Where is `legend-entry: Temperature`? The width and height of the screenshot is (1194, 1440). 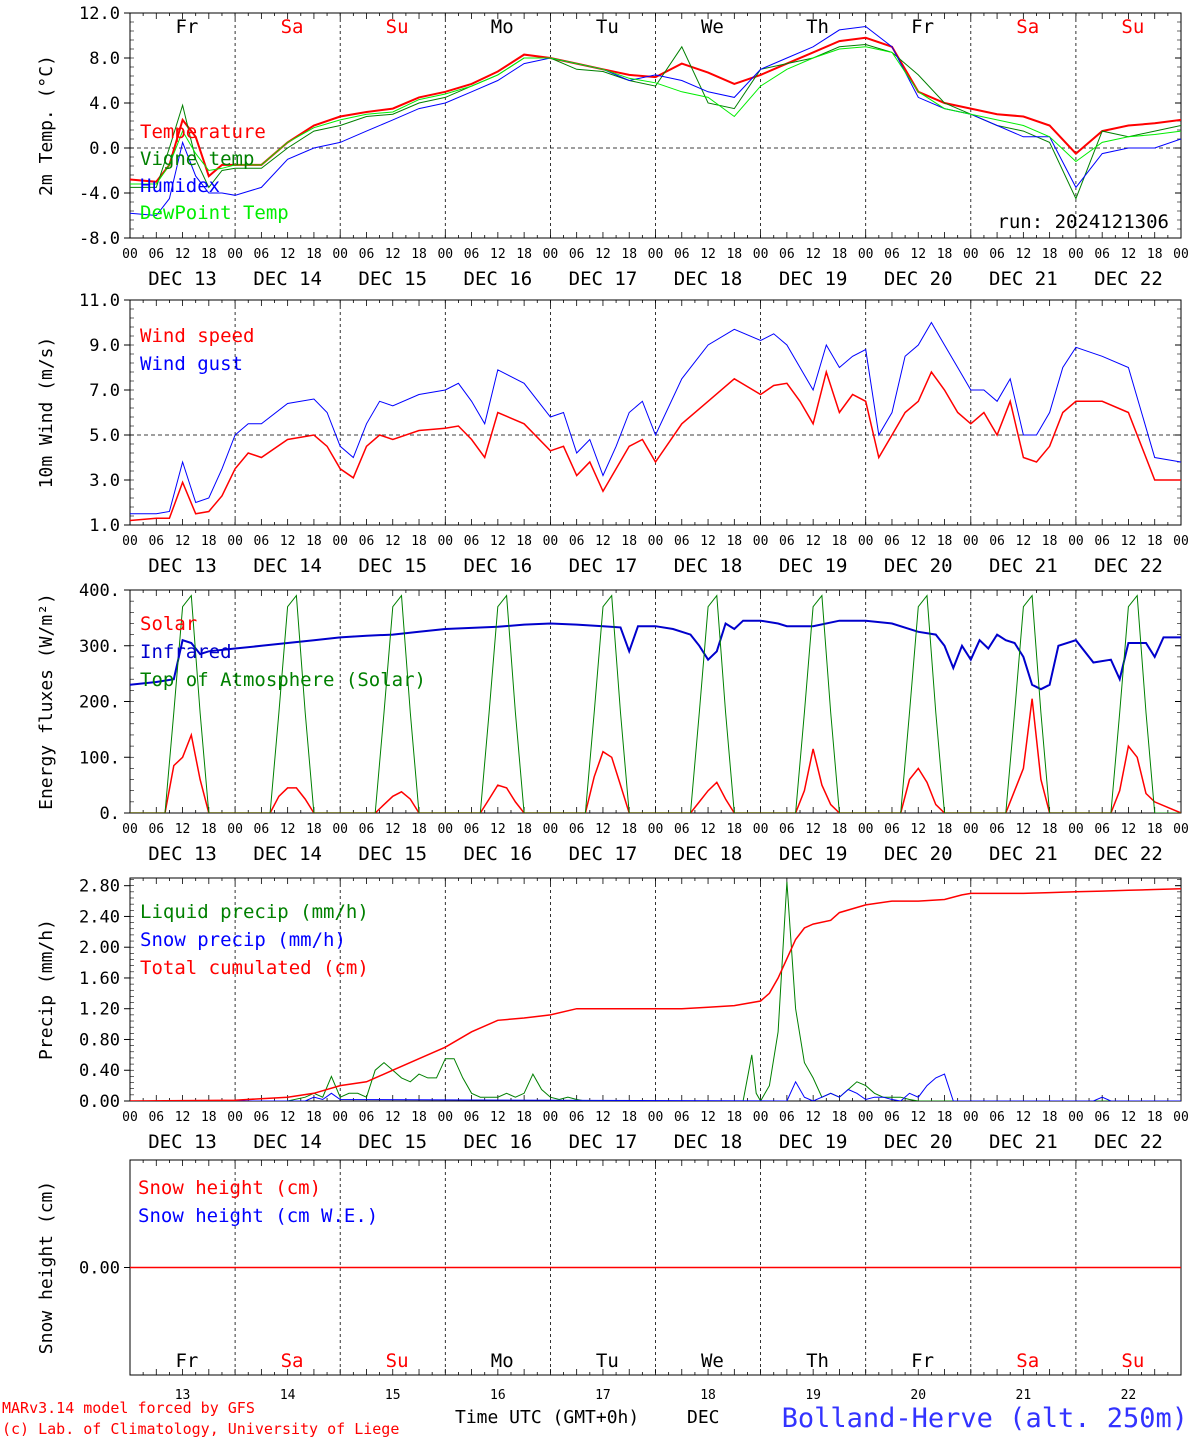
legend-entry: Temperature is located at coordinates (203, 132).